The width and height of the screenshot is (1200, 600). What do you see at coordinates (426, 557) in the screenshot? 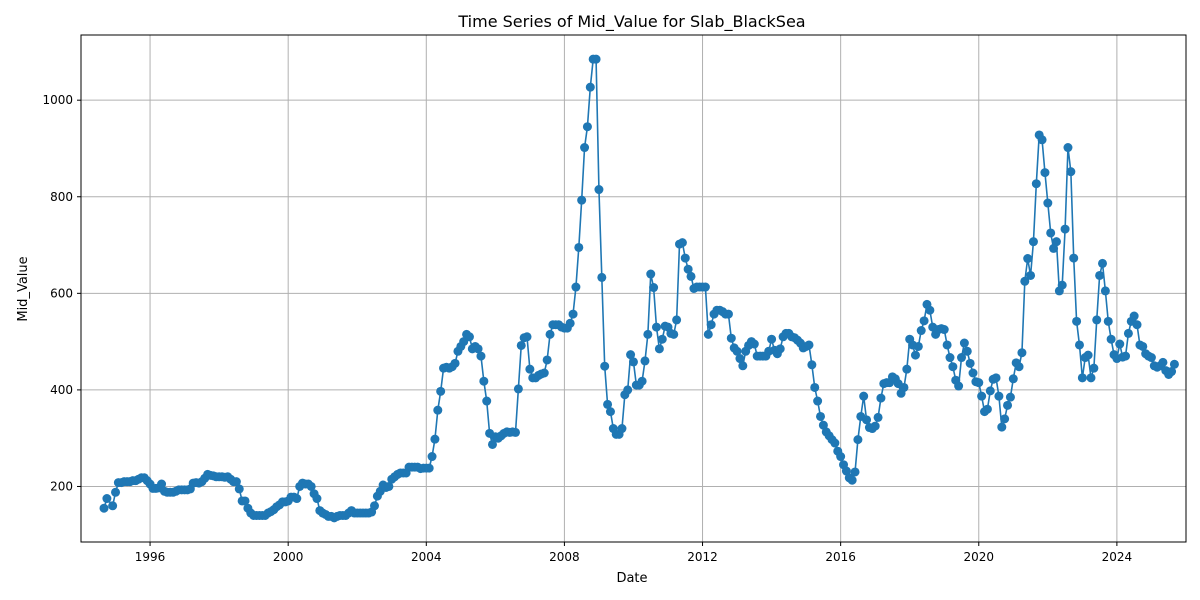
I see `x-tick-label: 2004` at bounding box center [426, 557].